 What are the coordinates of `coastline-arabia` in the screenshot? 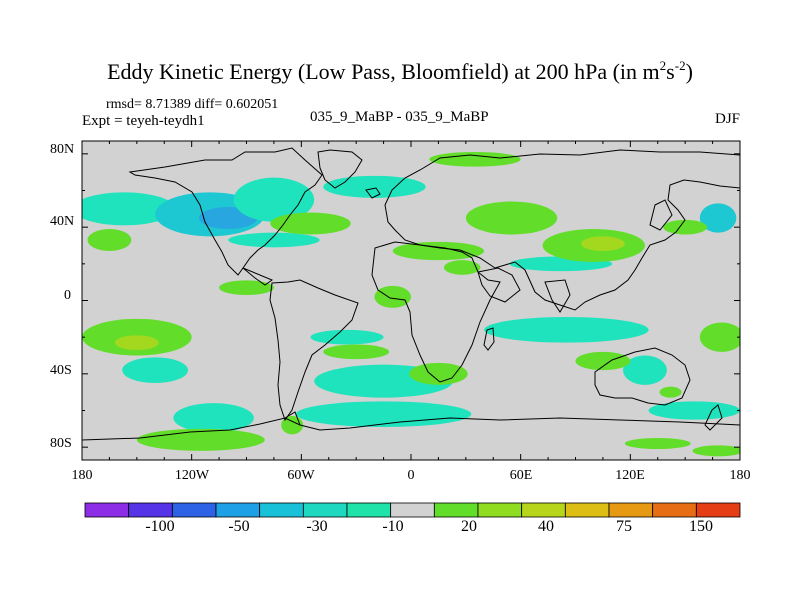 It's located at (499, 285).